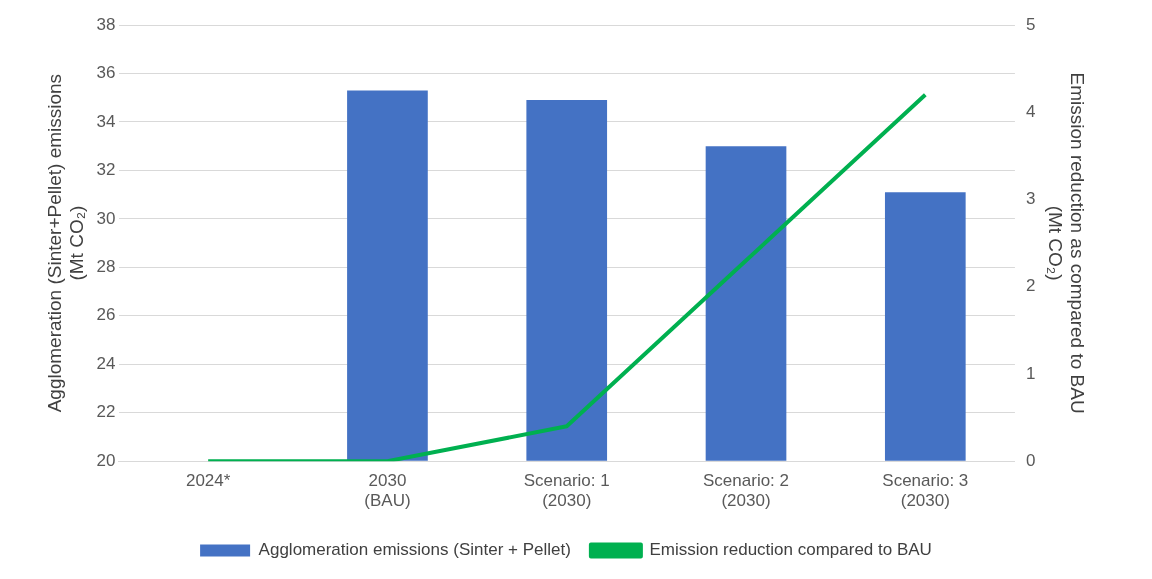 This screenshot has height=579, width=1152. What do you see at coordinates (106, 412) in the screenshot?
I see `y-tick-label: 22` at bounding box center [106, 412].